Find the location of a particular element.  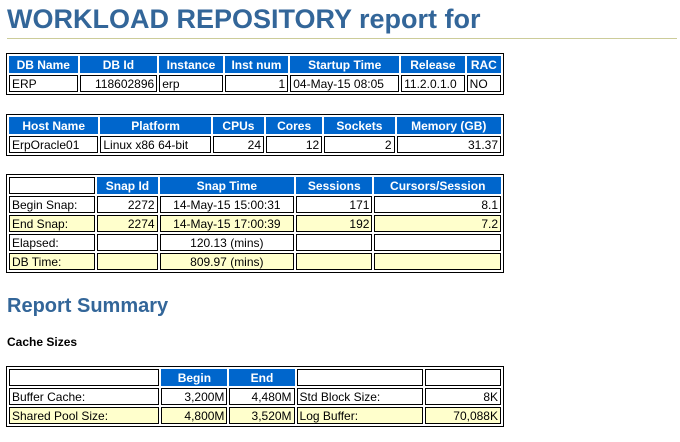

cell-snap-time: 120.13 (mins) is located at coordinates (227, 242).